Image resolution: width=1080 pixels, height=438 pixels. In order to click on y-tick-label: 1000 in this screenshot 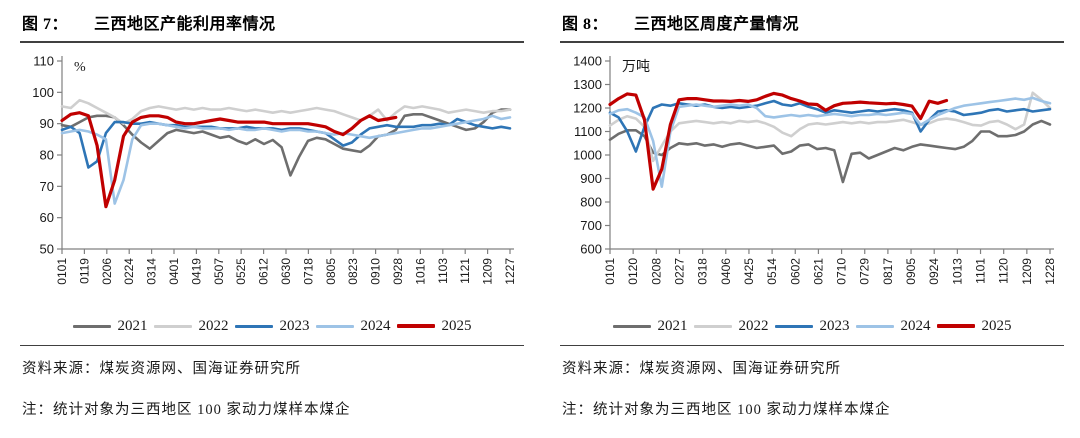, I will do `click(587, 155)`.